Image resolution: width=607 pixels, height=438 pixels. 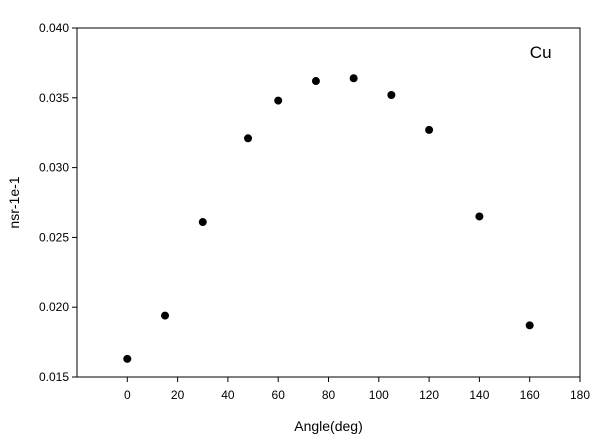 I want to click on x-tick-label: 100, so click(x=379, y=395).